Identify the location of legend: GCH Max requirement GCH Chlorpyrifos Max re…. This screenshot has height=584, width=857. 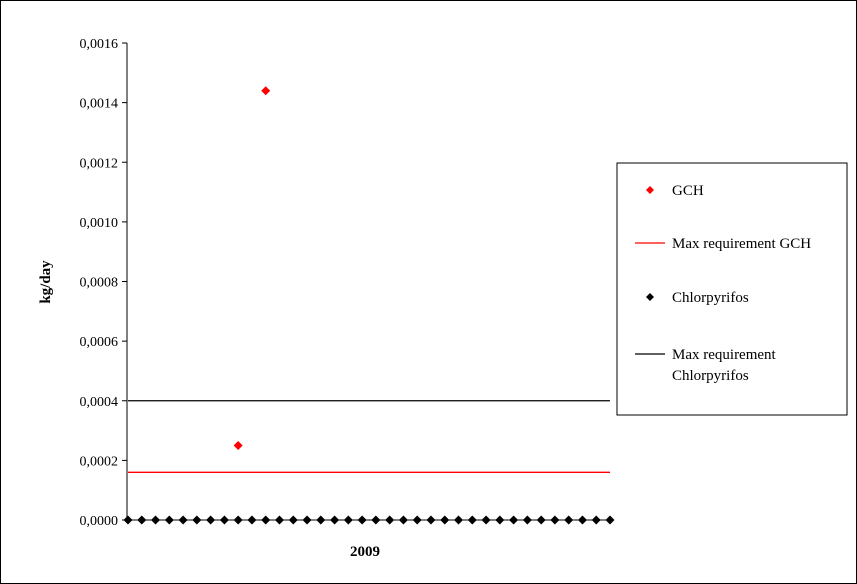
(732, 289).